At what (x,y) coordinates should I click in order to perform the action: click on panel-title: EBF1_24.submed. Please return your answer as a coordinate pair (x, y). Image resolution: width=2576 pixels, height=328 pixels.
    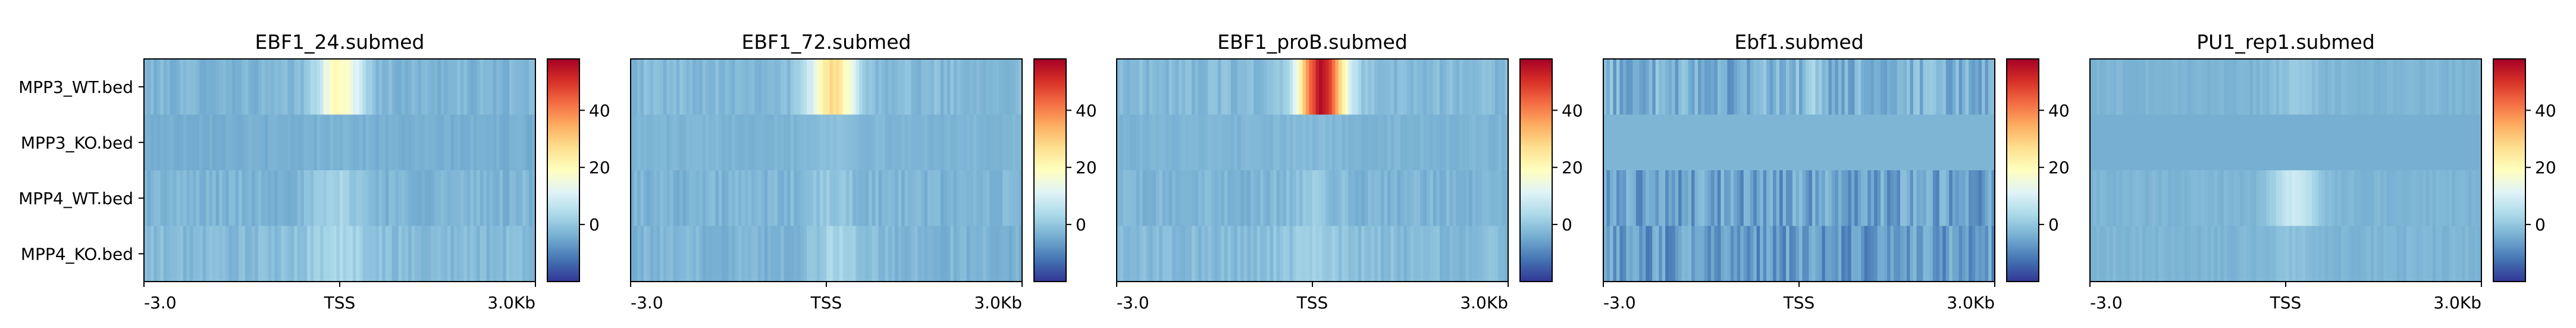
    Looking at the image, I should click on (340, 42).